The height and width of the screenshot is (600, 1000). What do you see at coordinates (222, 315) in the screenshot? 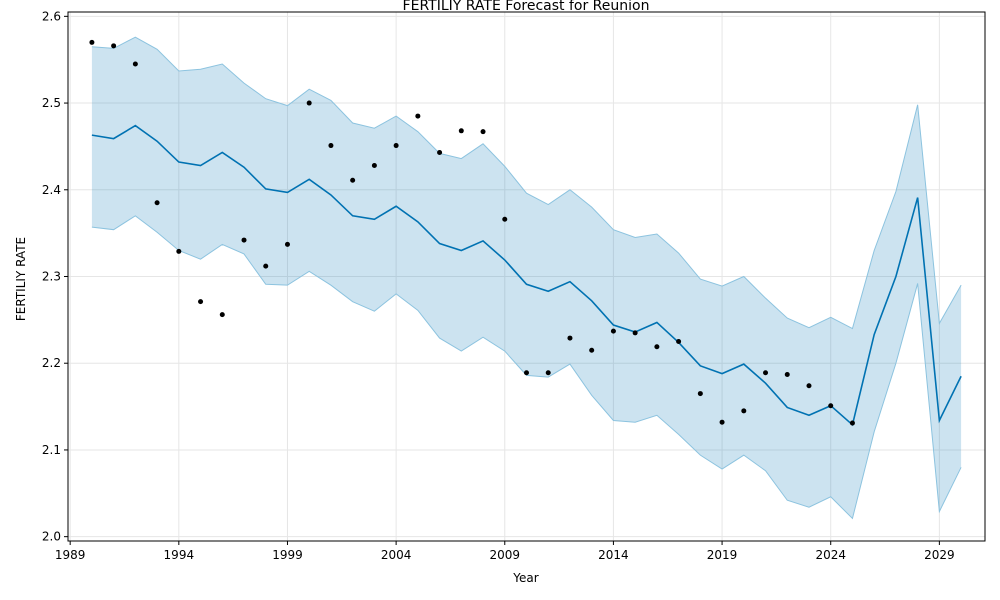
I see `observed-point-1996` at bounding box center [222, 315].